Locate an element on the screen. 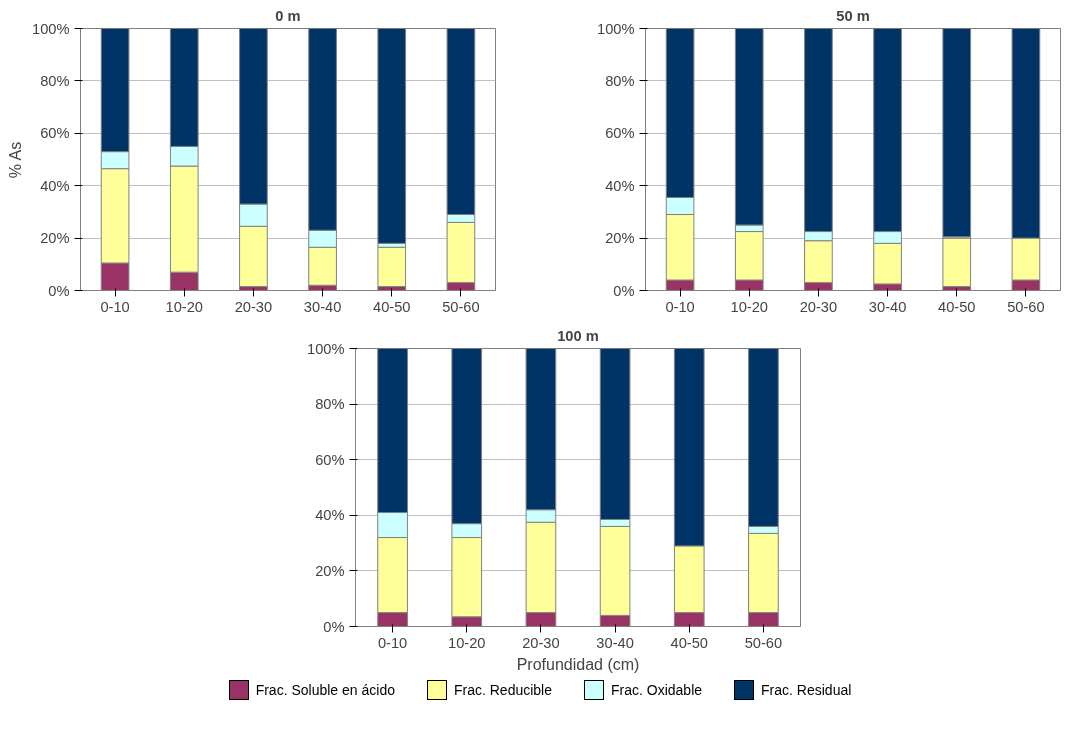  legend-label: Frac. Soluble en ácido is located at coordinates (325, 690).